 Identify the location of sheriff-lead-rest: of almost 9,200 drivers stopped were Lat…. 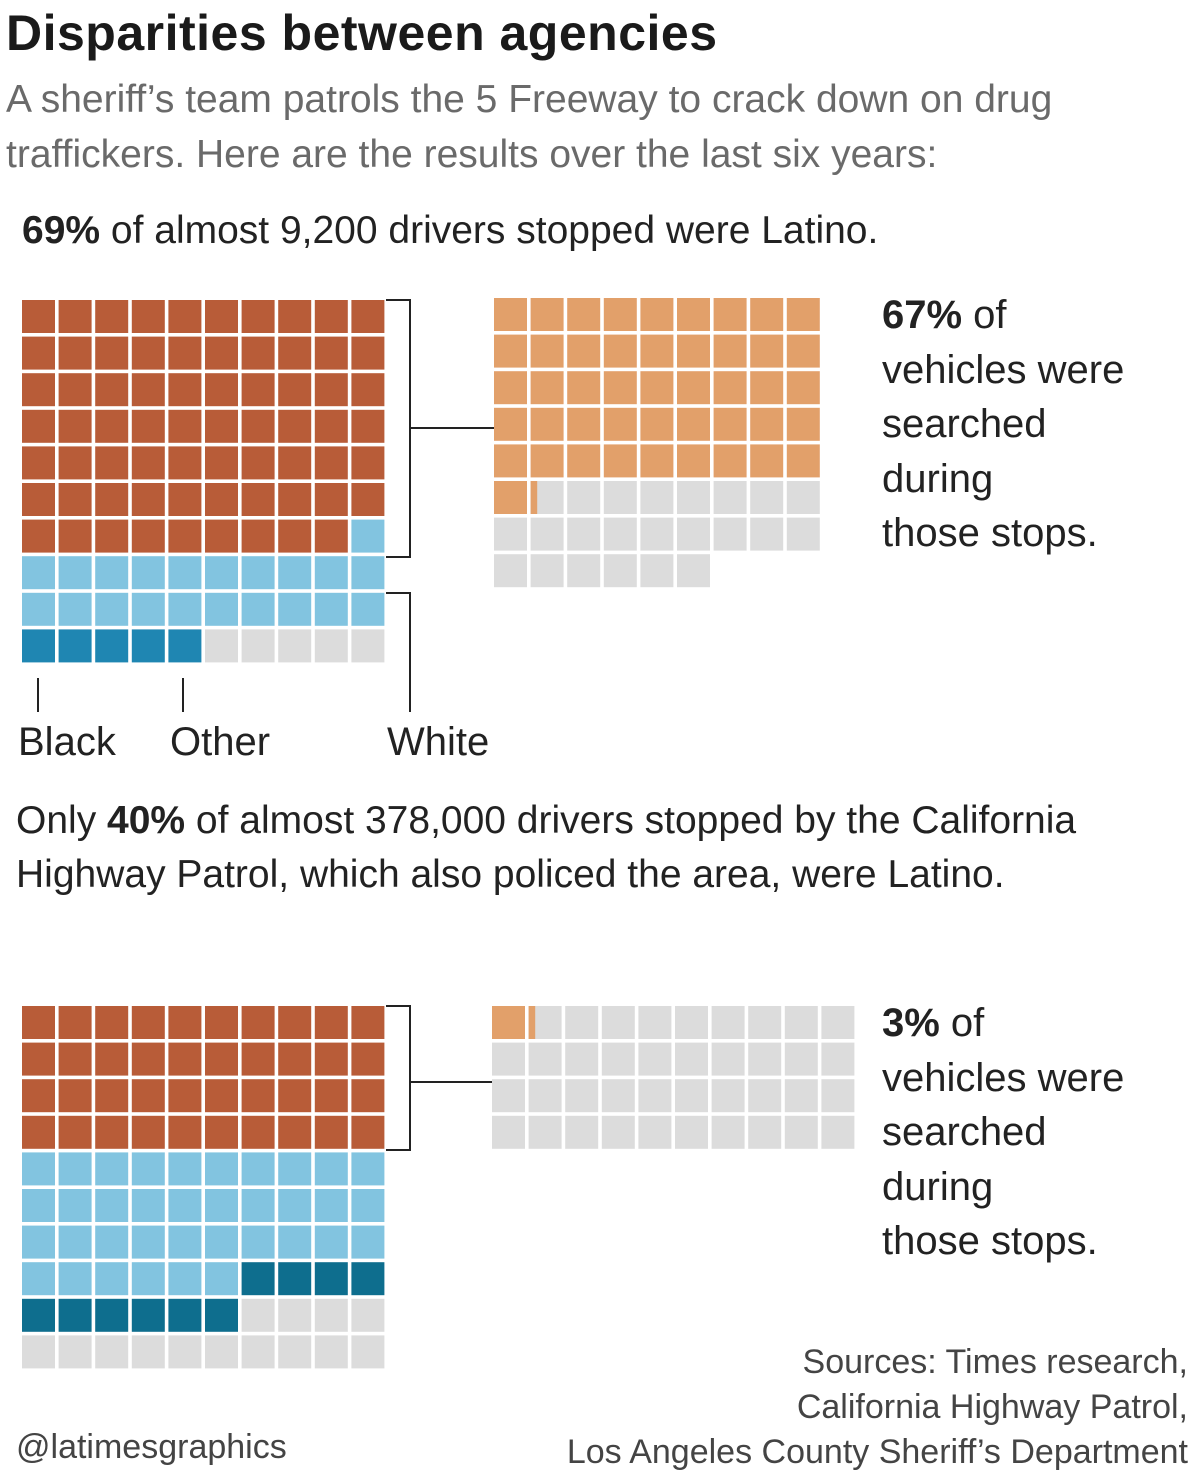
(489, 230).